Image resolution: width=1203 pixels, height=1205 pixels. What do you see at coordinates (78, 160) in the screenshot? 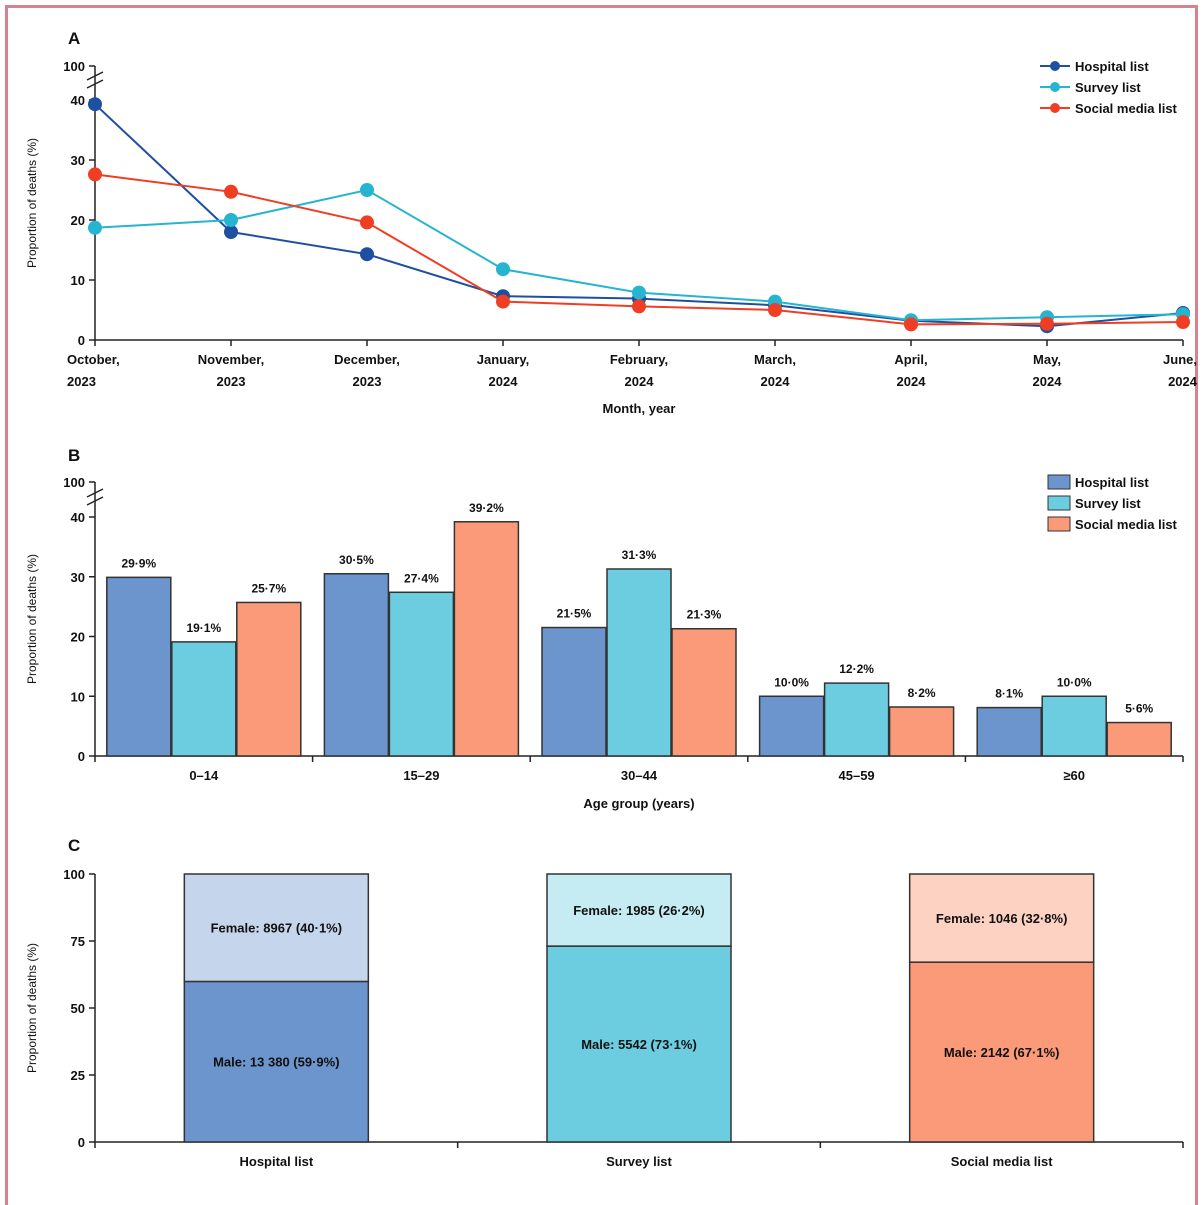
I see `panel-a-ytick-label: 30` at bounding box center [78, 160].